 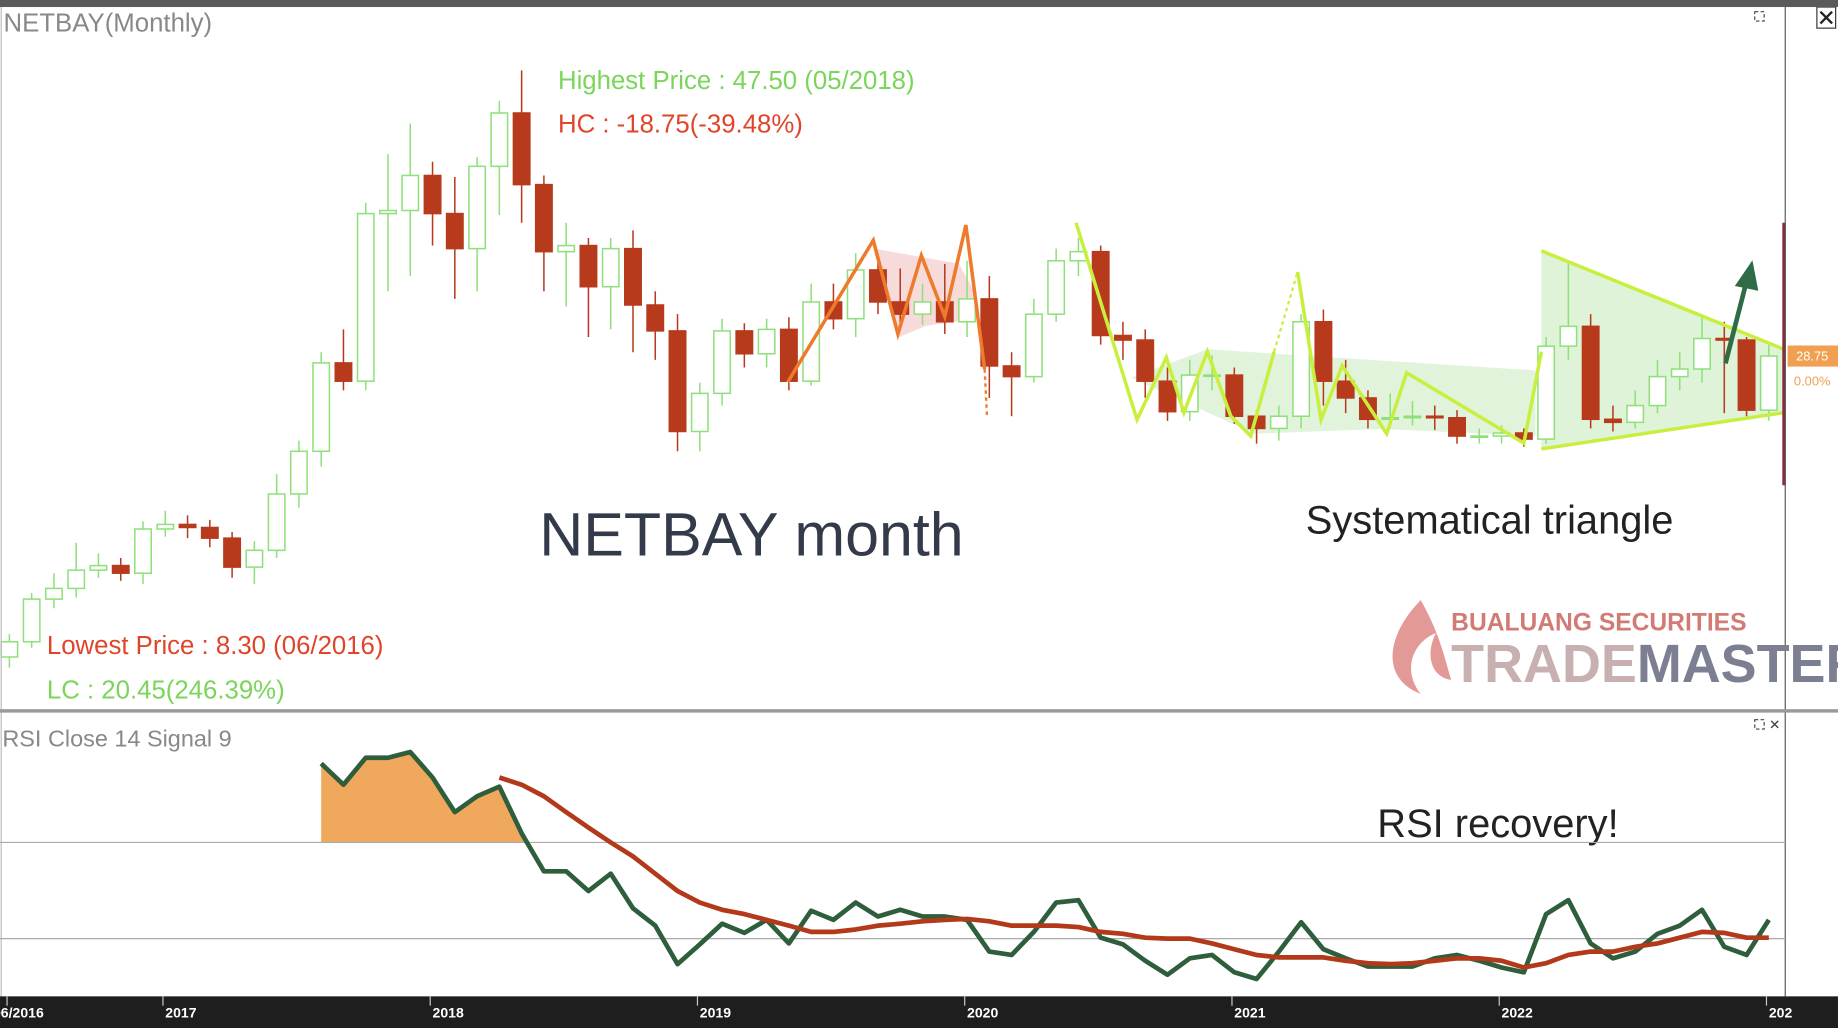 I want to click on arrow-shaft, so click(x=1736, y=322).